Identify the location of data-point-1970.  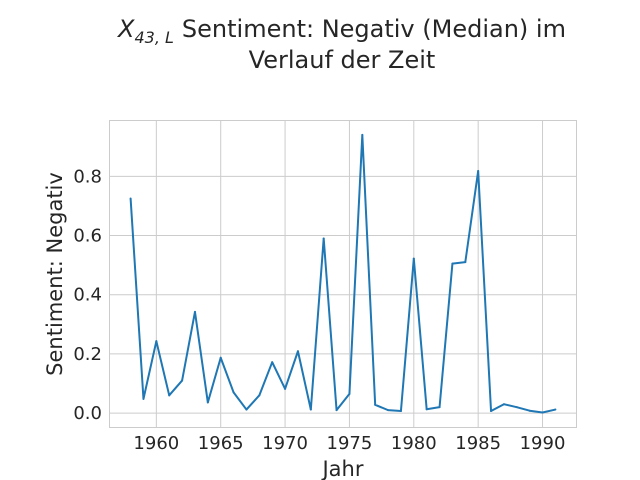
(285, 388).